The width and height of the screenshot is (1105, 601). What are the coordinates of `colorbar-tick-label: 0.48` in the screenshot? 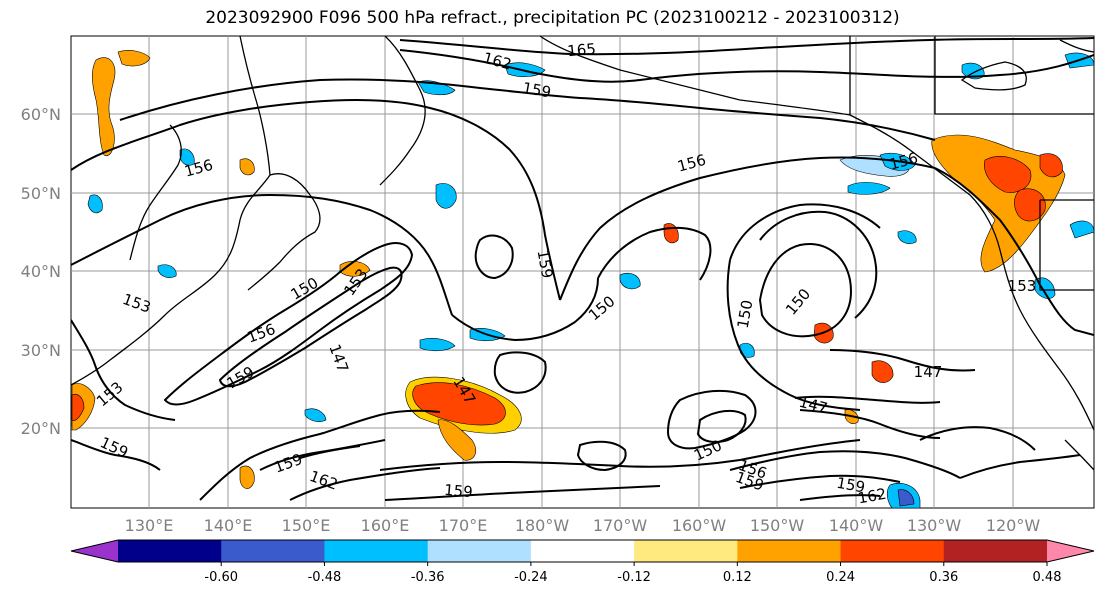 It's located at (1047, 577).